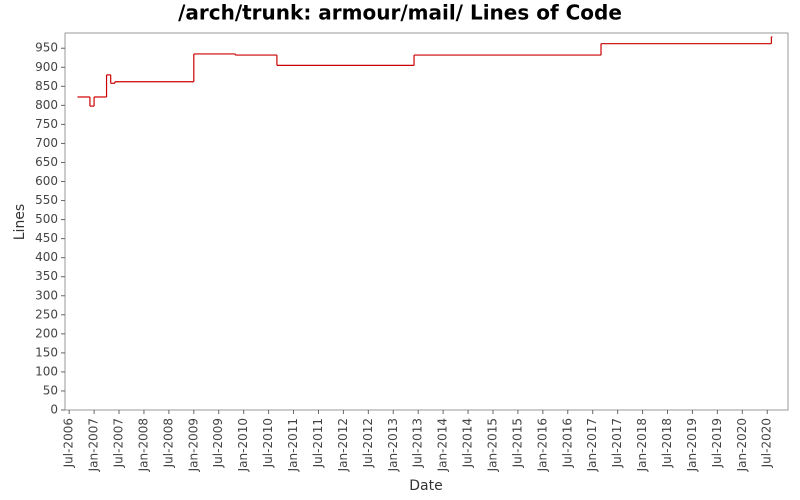  I want to click on x-tick-label: Jan-2010, so click(243, 445).